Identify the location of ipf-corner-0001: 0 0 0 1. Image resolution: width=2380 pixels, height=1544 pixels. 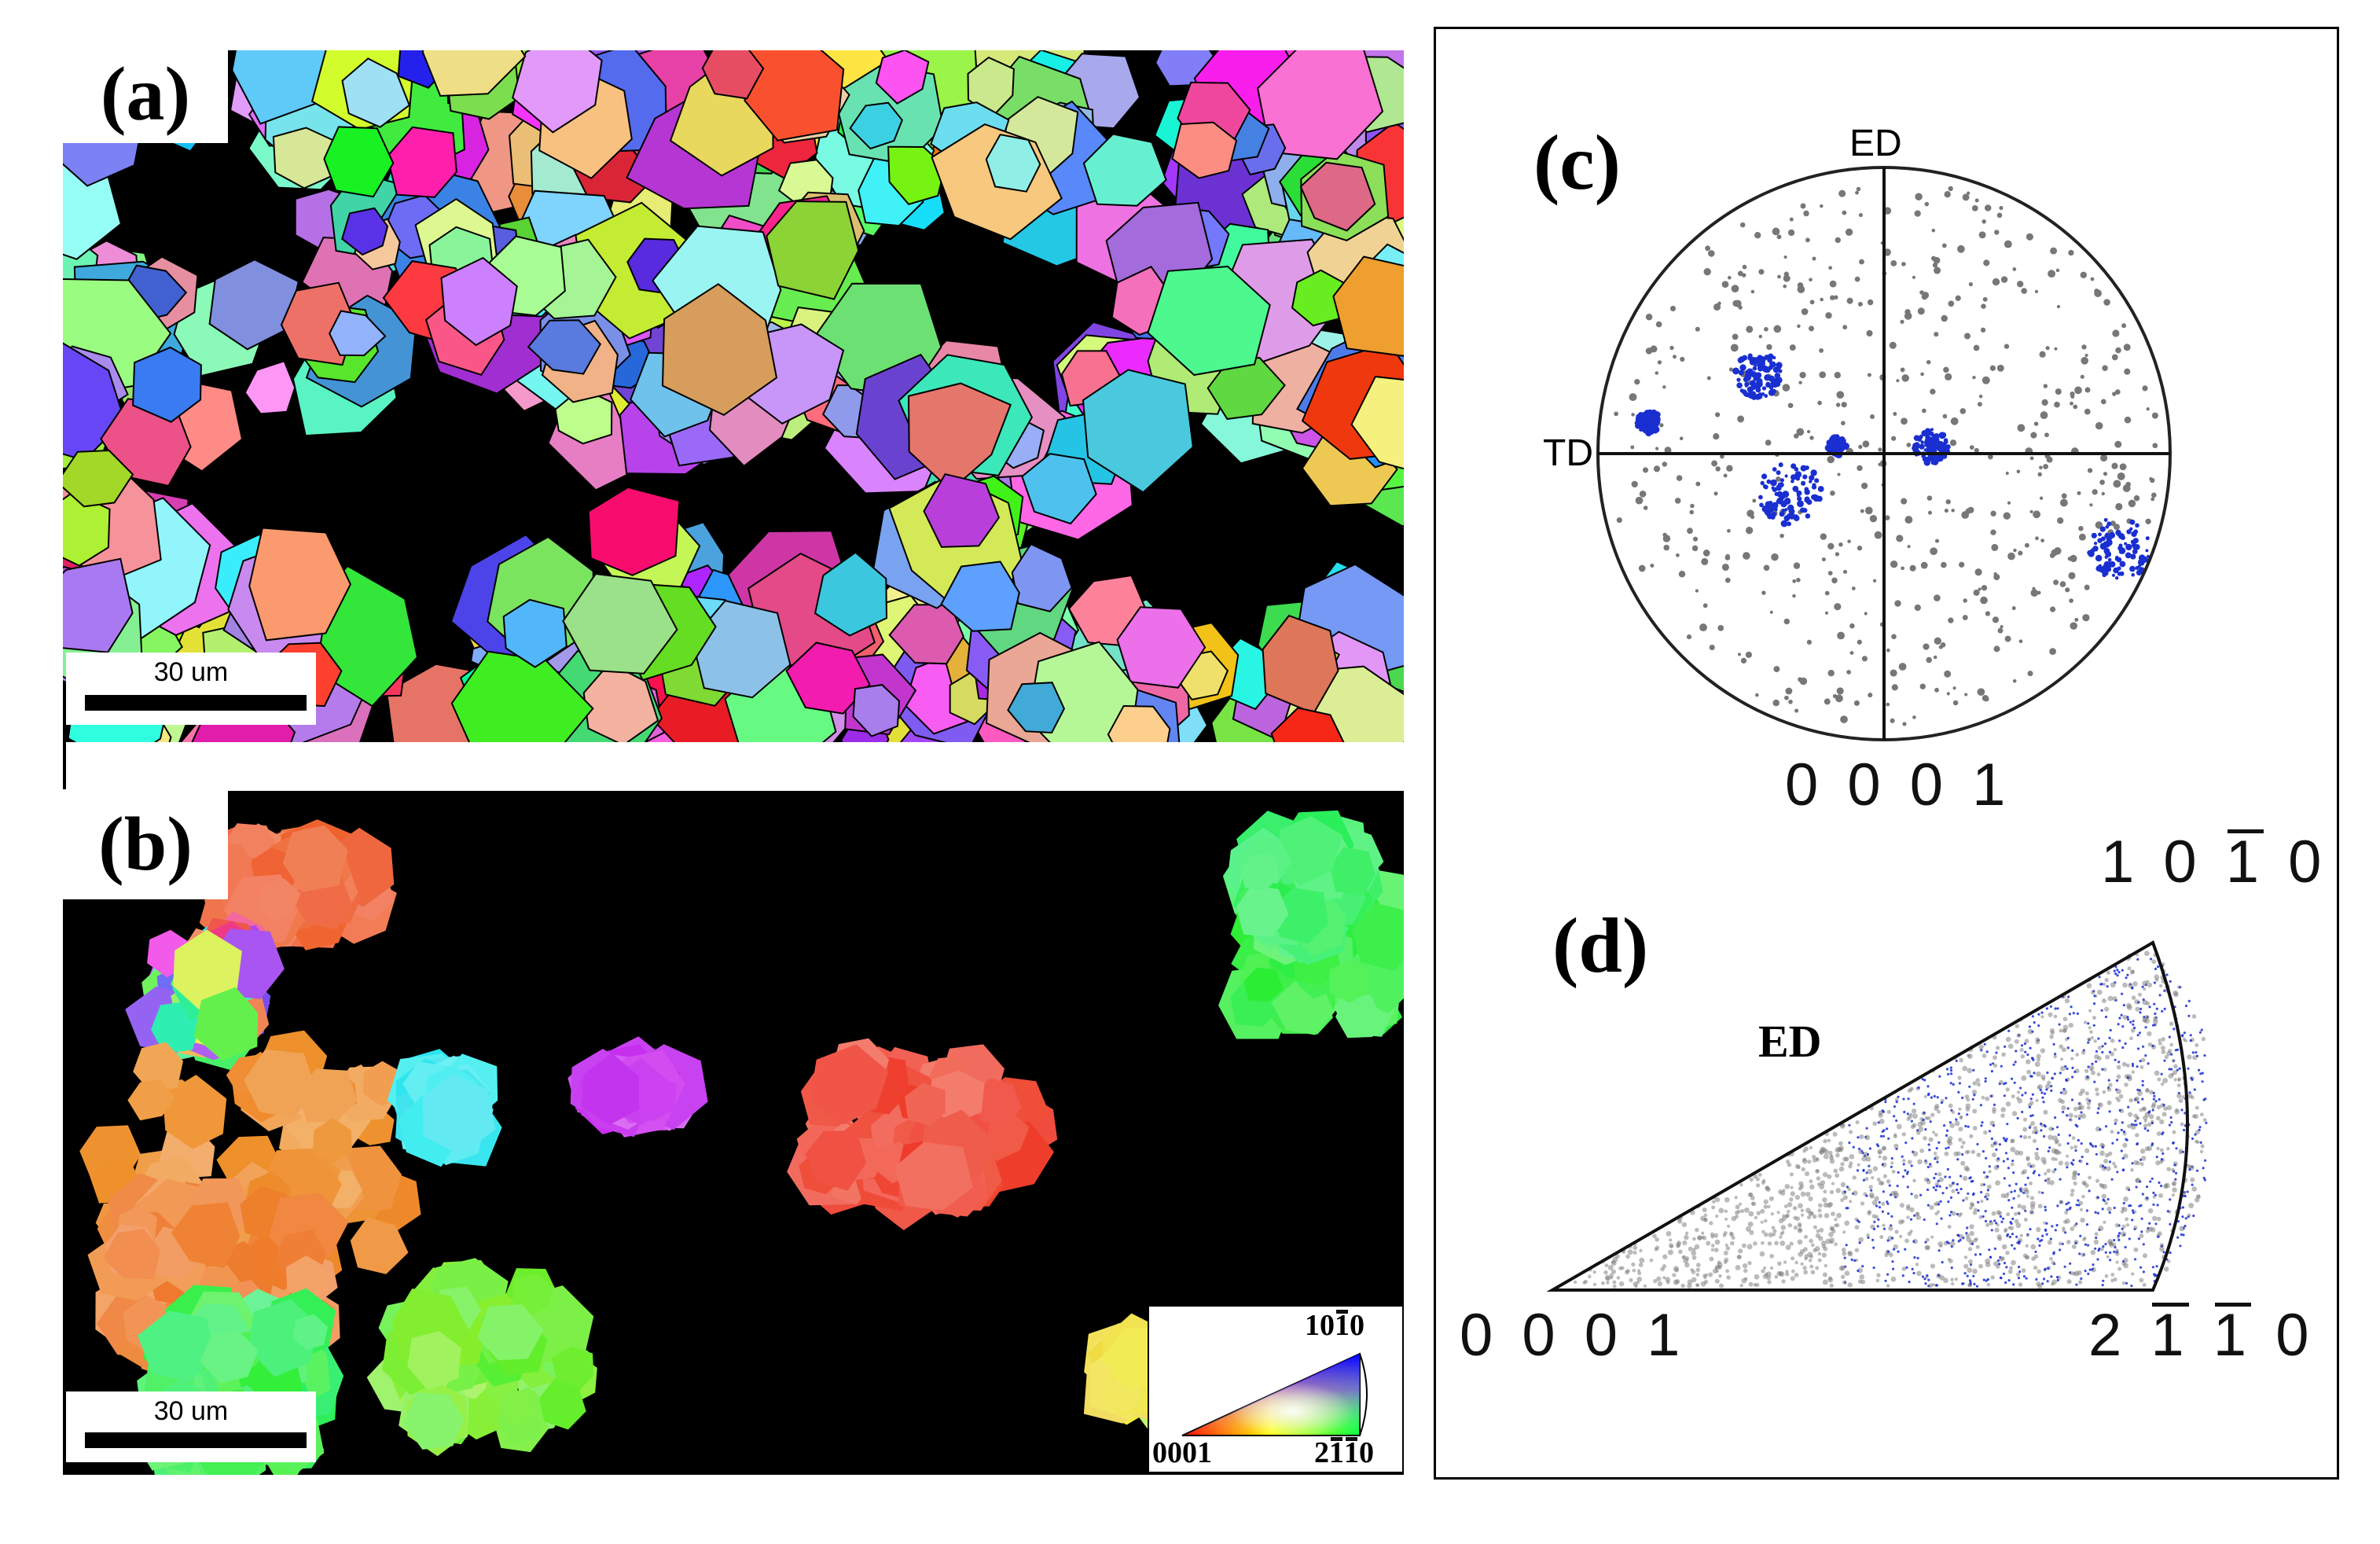
(1573, 1336).